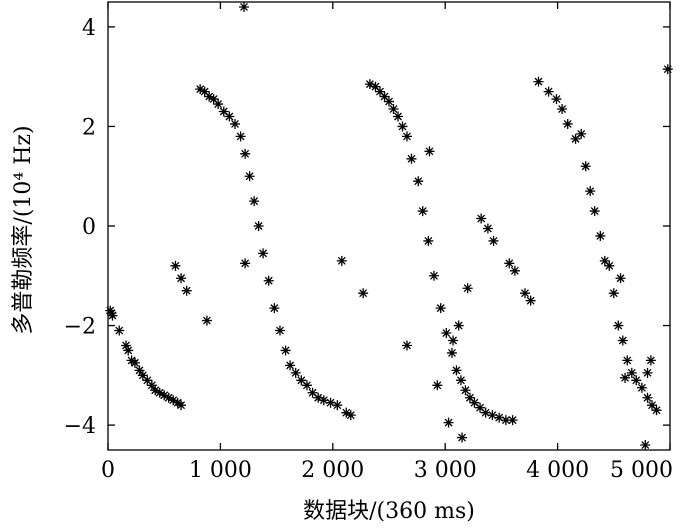 Image resolution: width=700 pixels, height=528 pixels. What do you see at coordinates (80, 327) in the screenshot?
I see `y-tick-label: −2` at bounding box center [80, 327].